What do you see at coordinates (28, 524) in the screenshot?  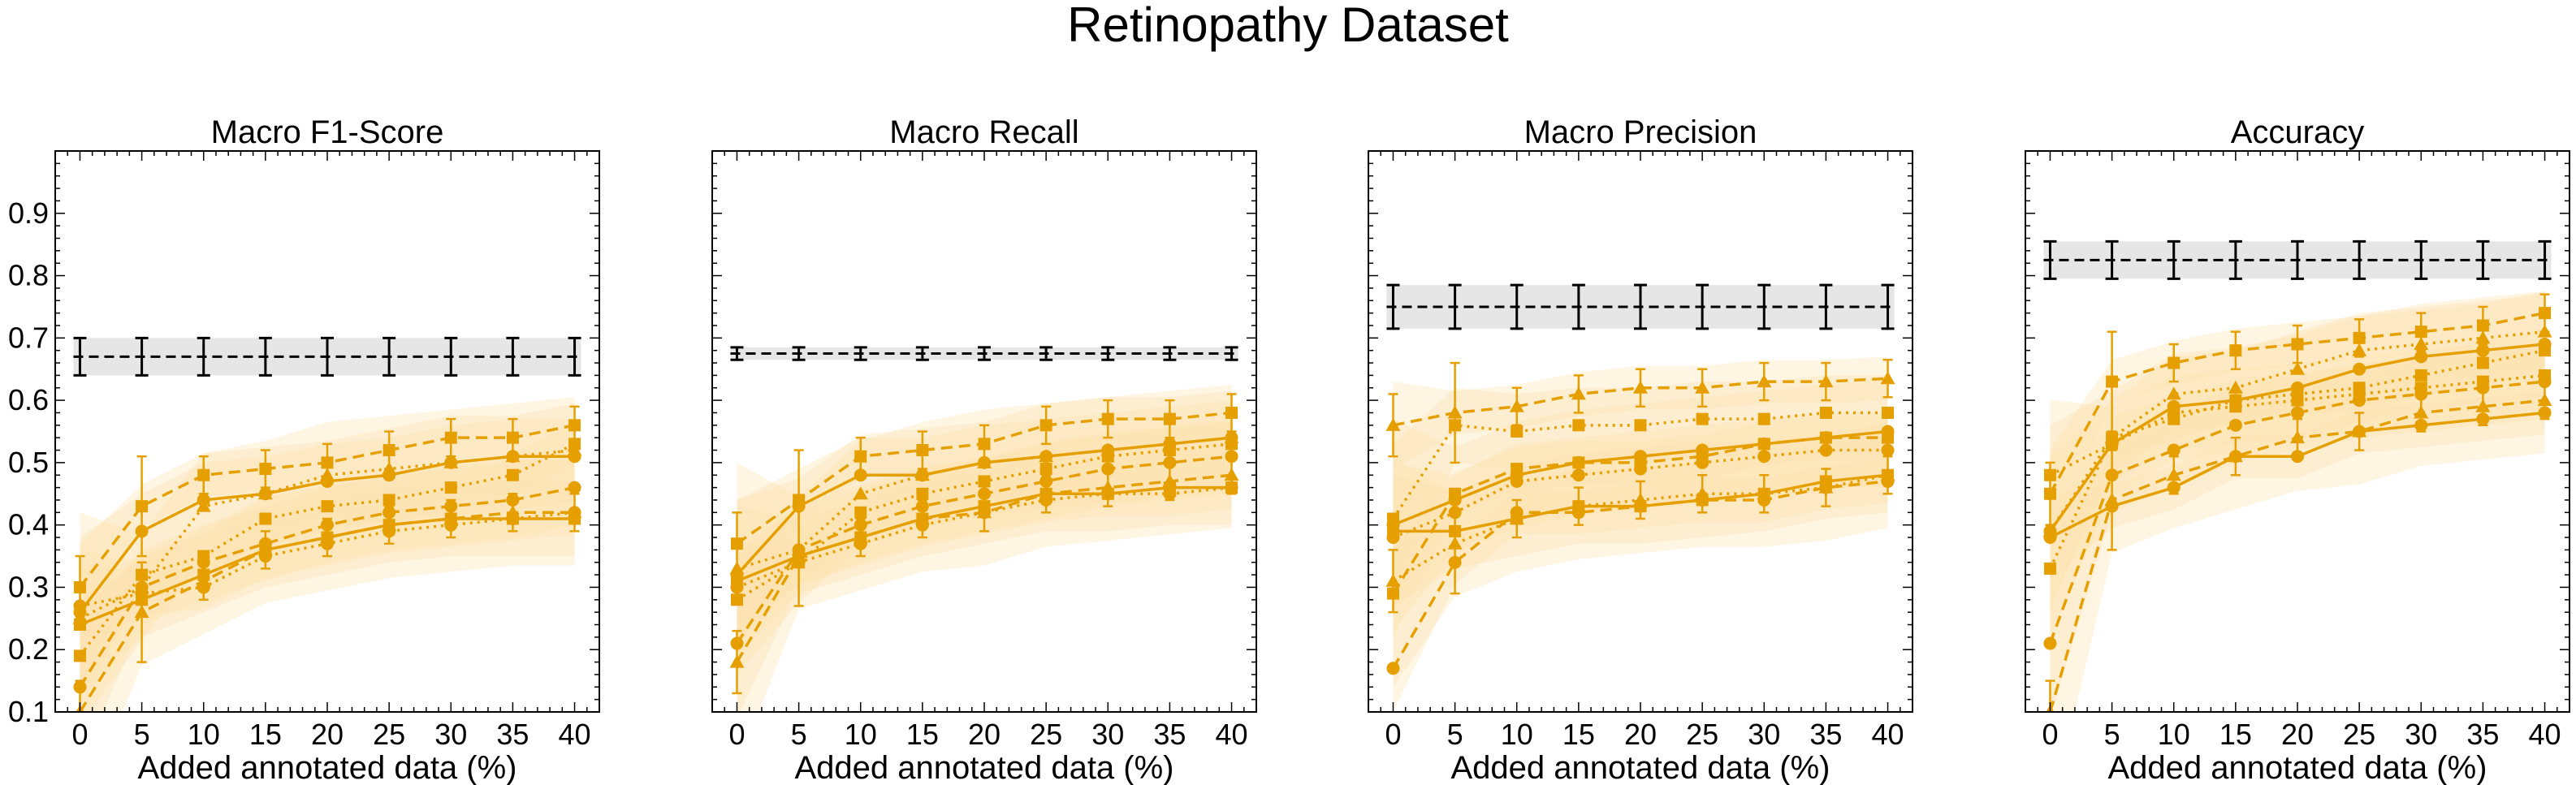 I see `y-tick-label: 0.4` at bounding box center [28, 524].